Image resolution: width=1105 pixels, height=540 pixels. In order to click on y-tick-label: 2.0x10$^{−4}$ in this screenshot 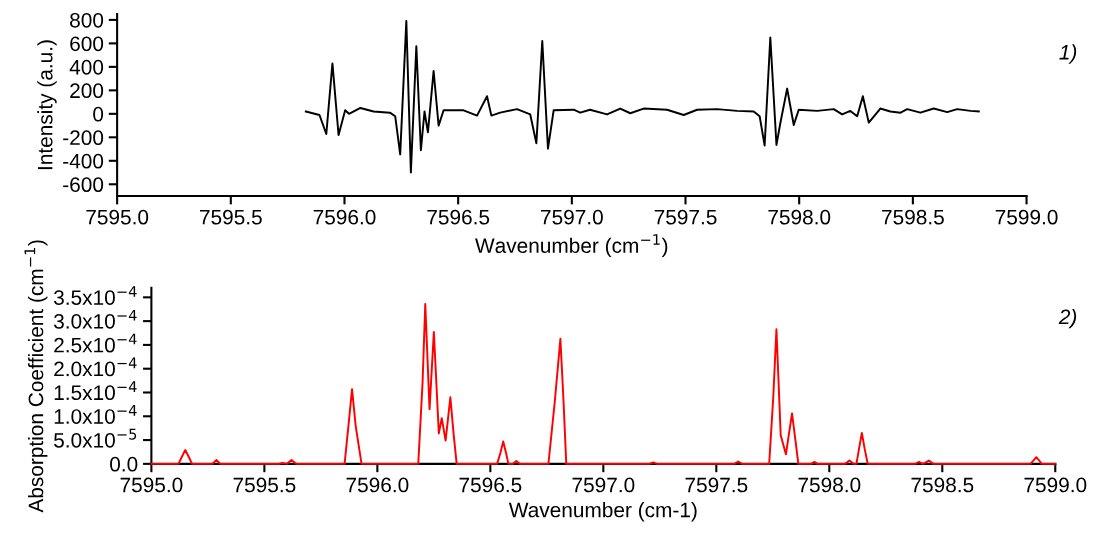, I will do `click(95, 367)`.